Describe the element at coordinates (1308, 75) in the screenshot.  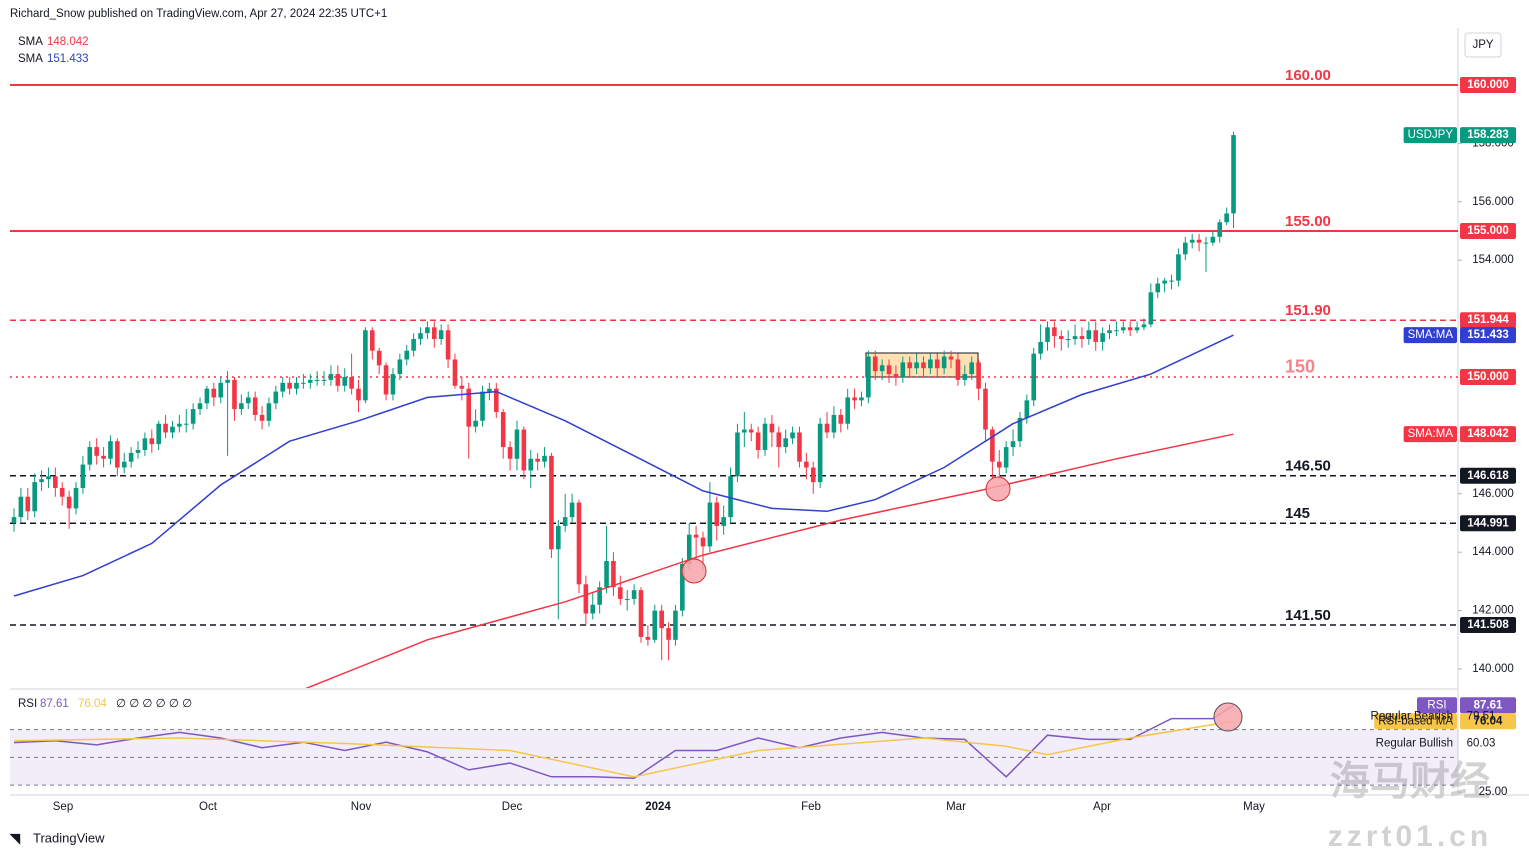
I see `level-label: 160.00` at that location.